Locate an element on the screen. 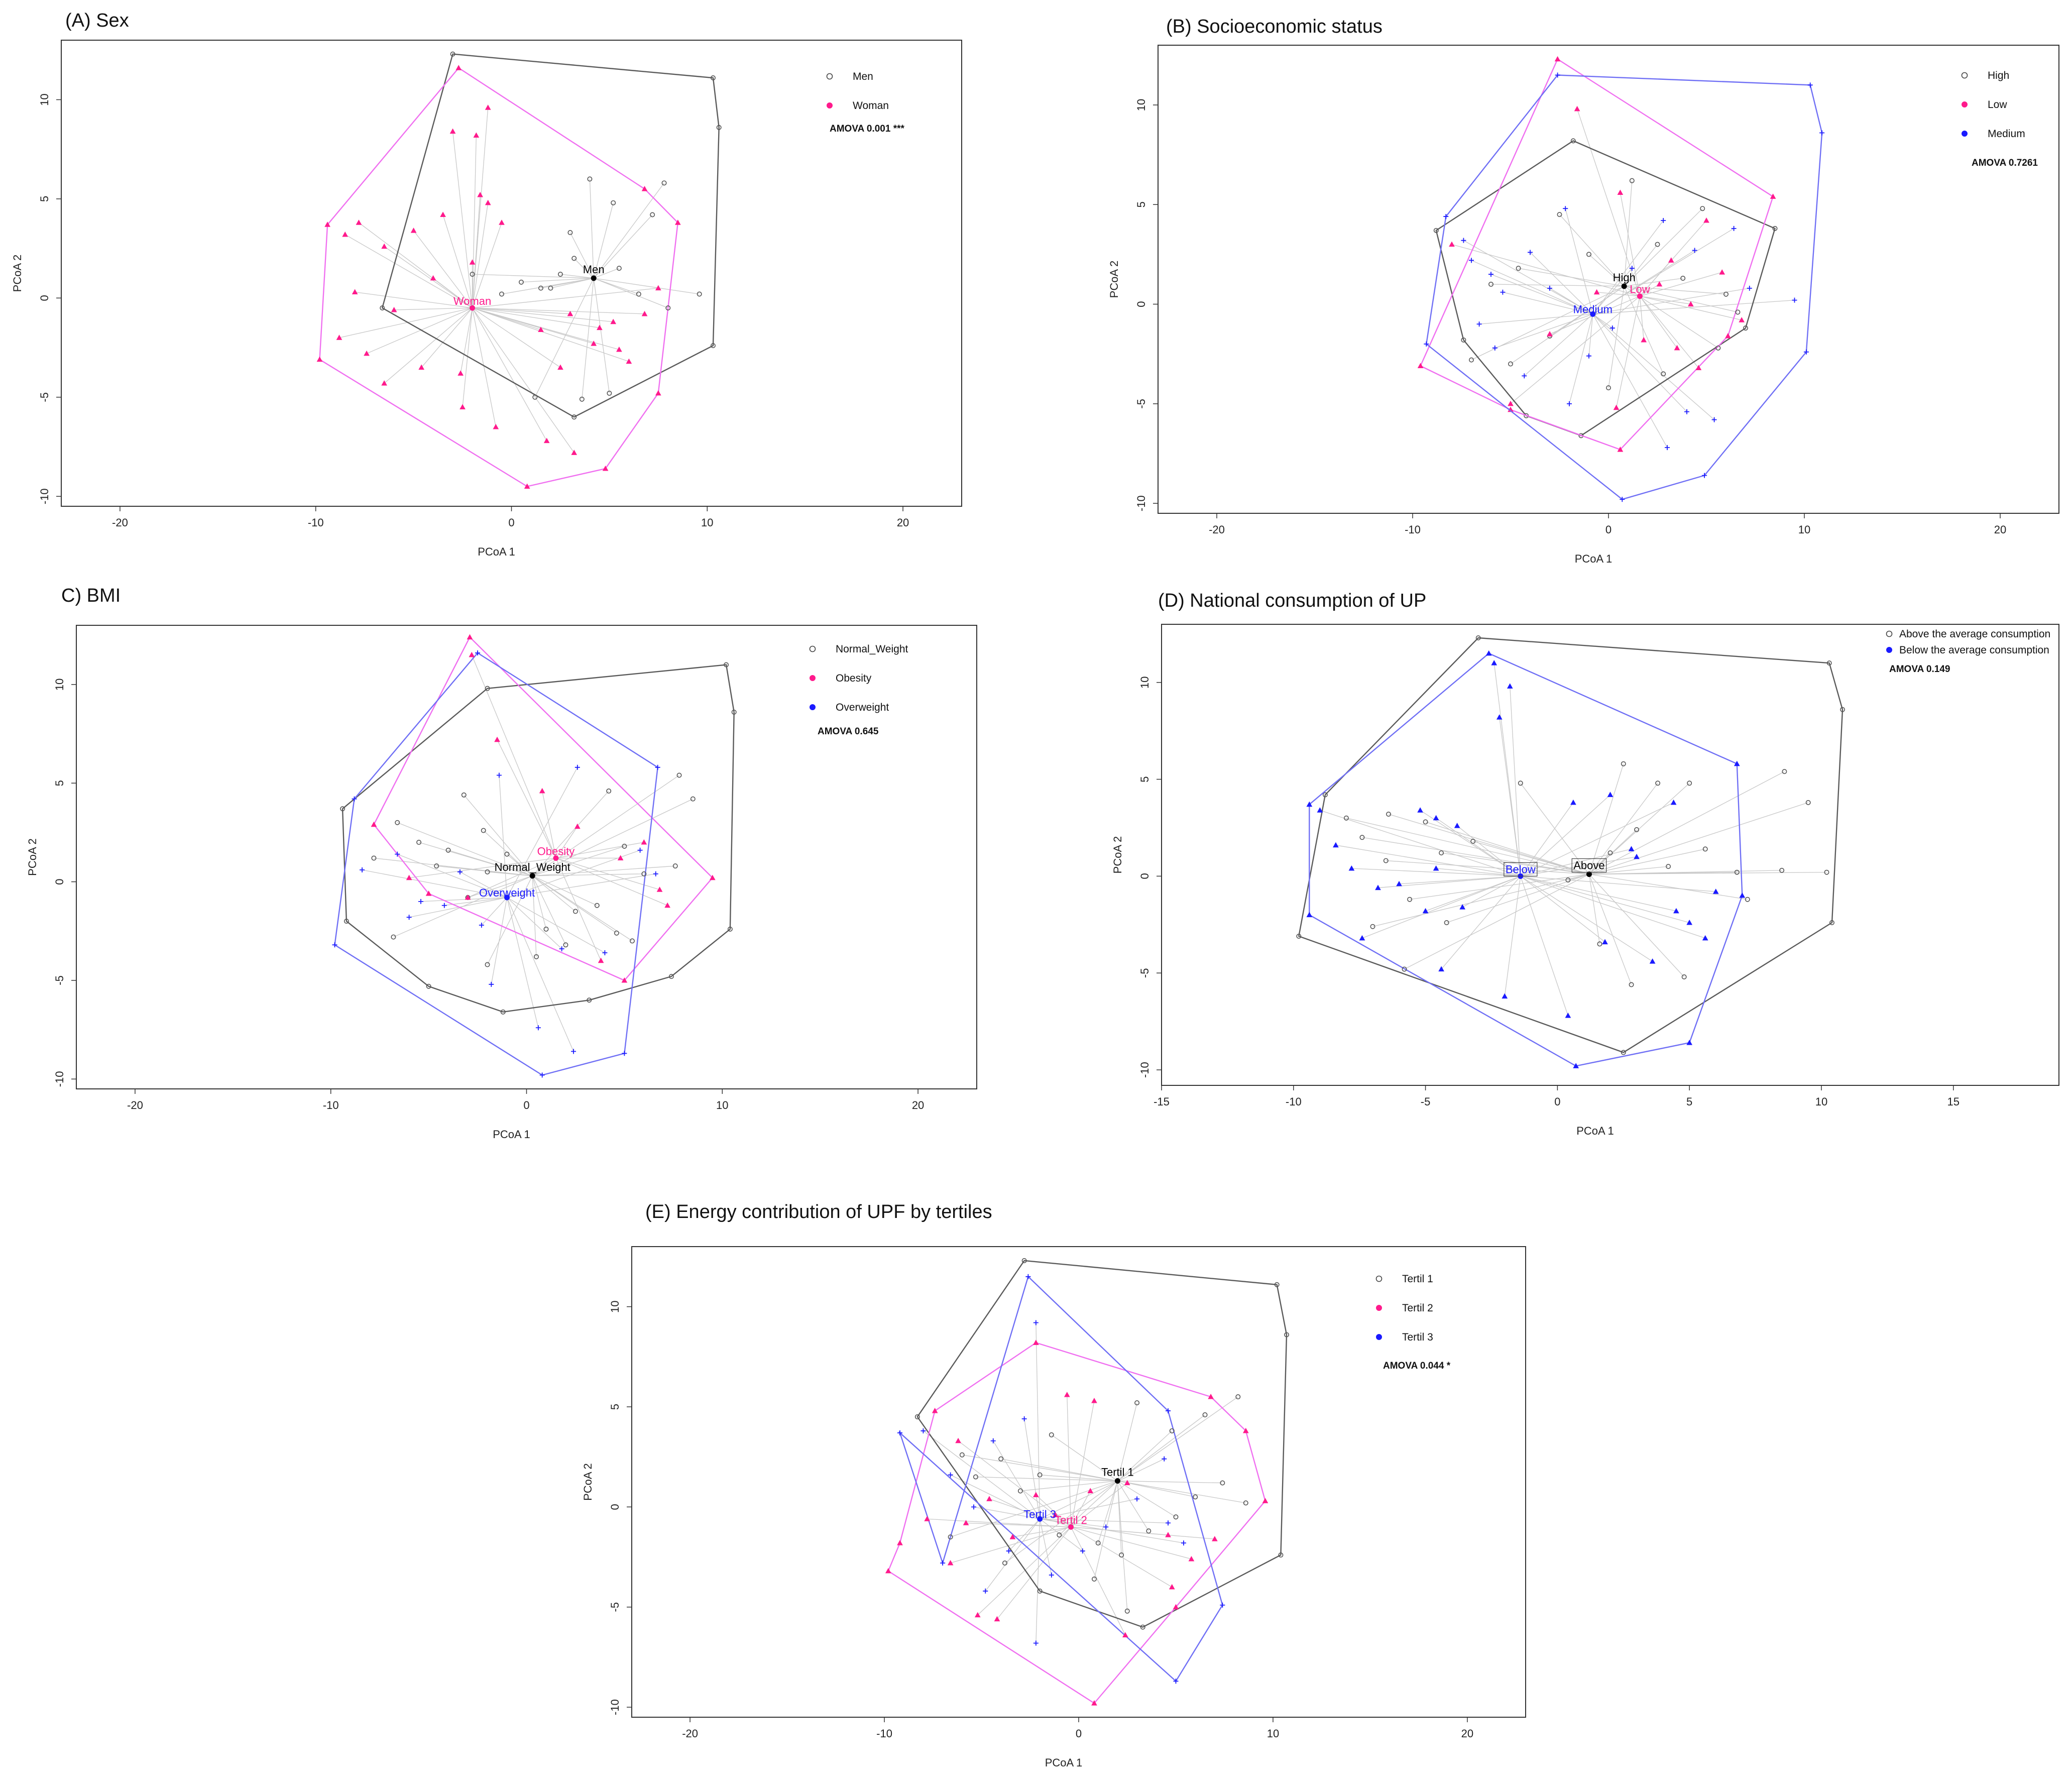 This screenshot has height=1780, width=2072. x-tick-label: 10 is located at coordinates (1273, 1733).